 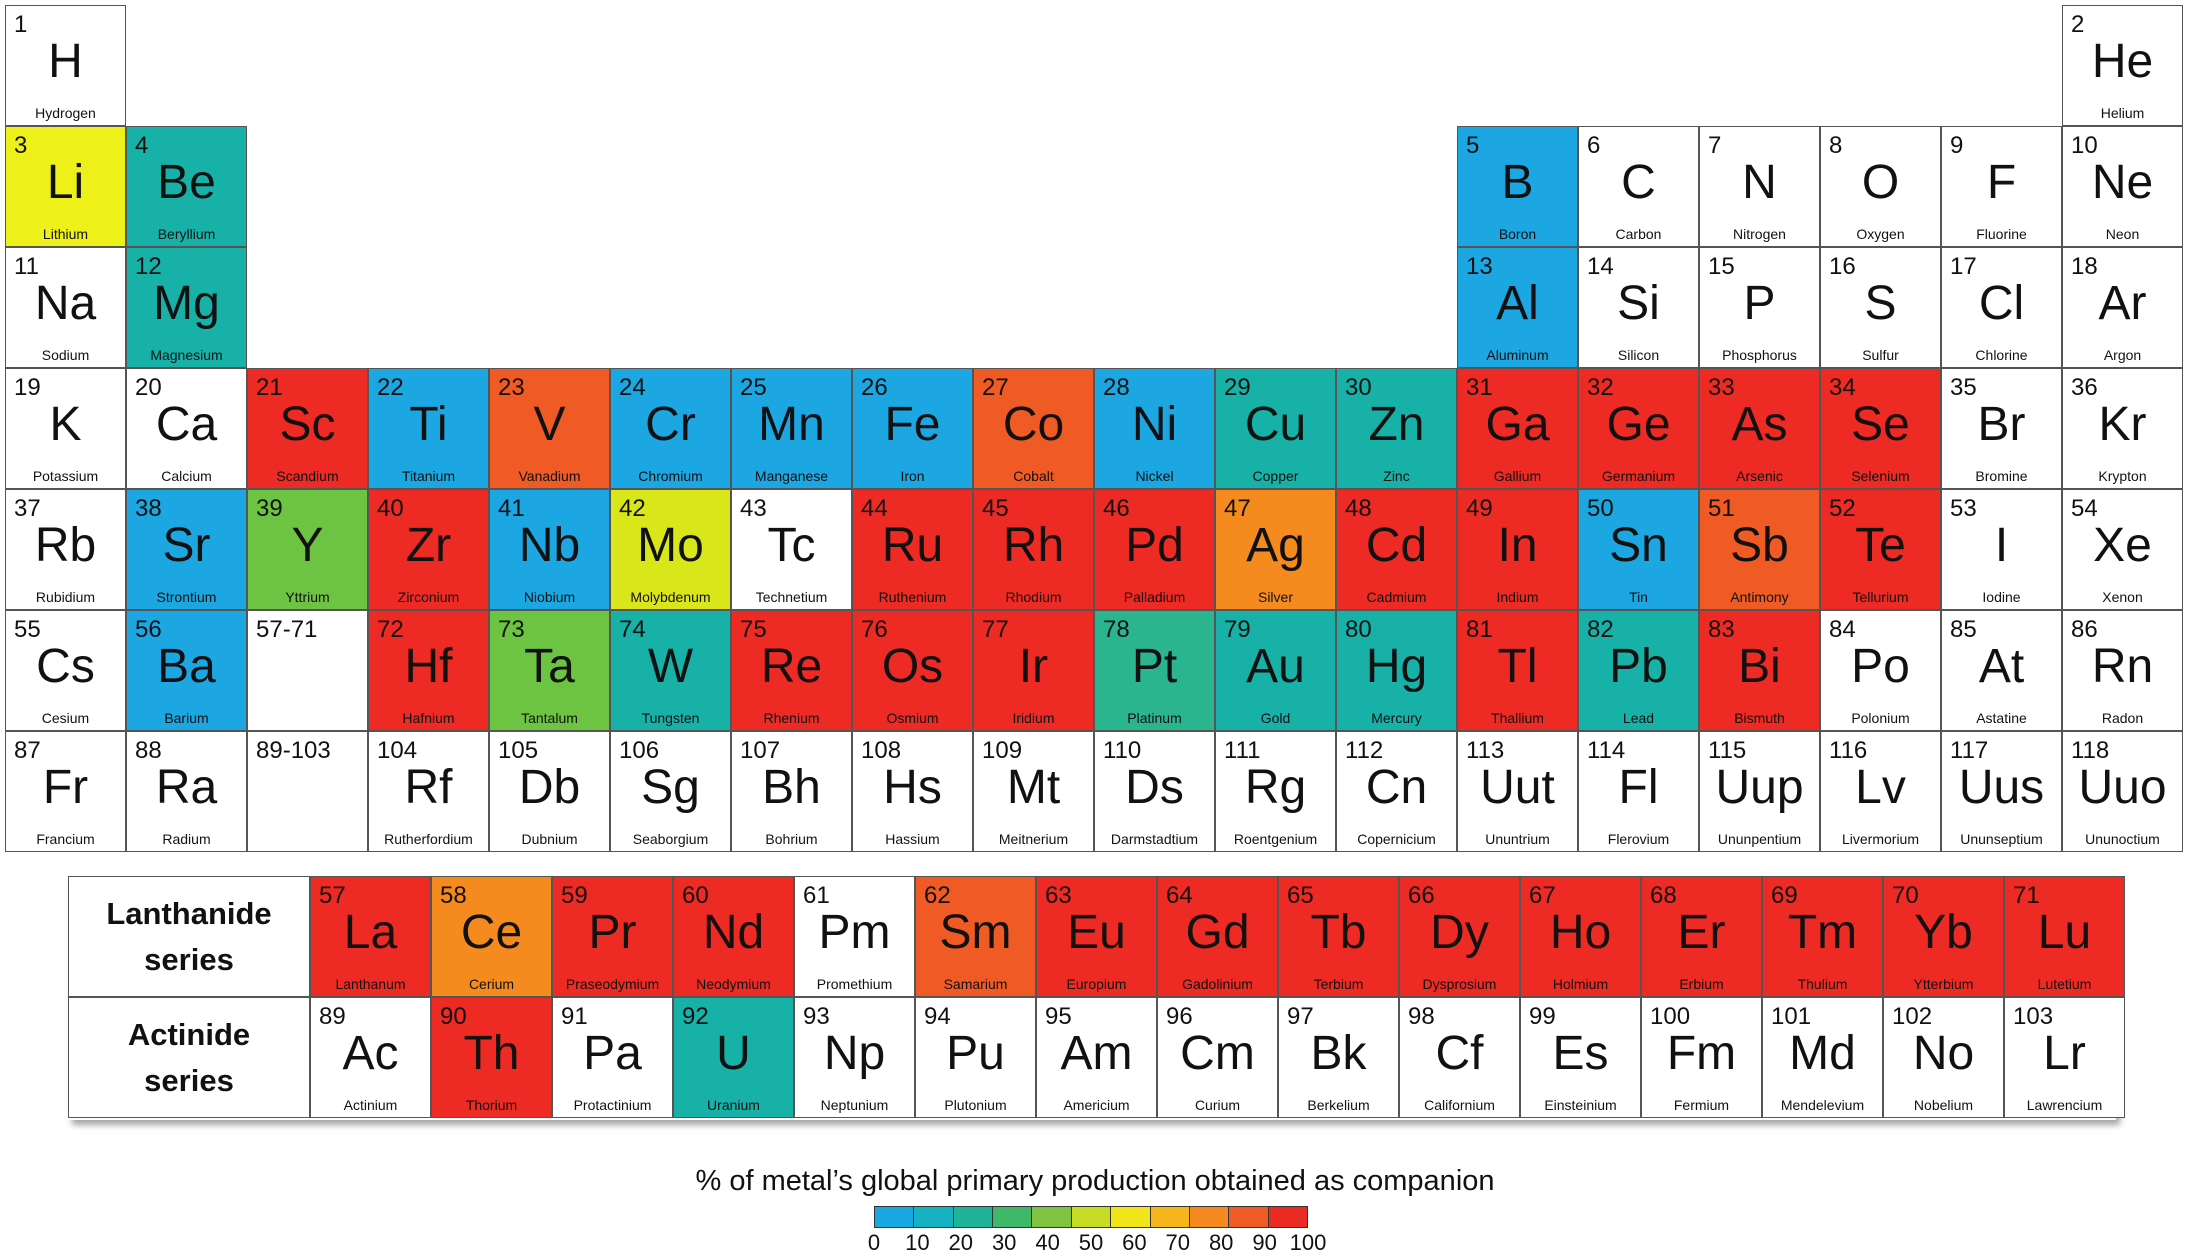 What do you see at coordinates (1264, 1242) in the screenshot?
I see `scale-tick-label: 90` at bounding box center [1264, 1242].